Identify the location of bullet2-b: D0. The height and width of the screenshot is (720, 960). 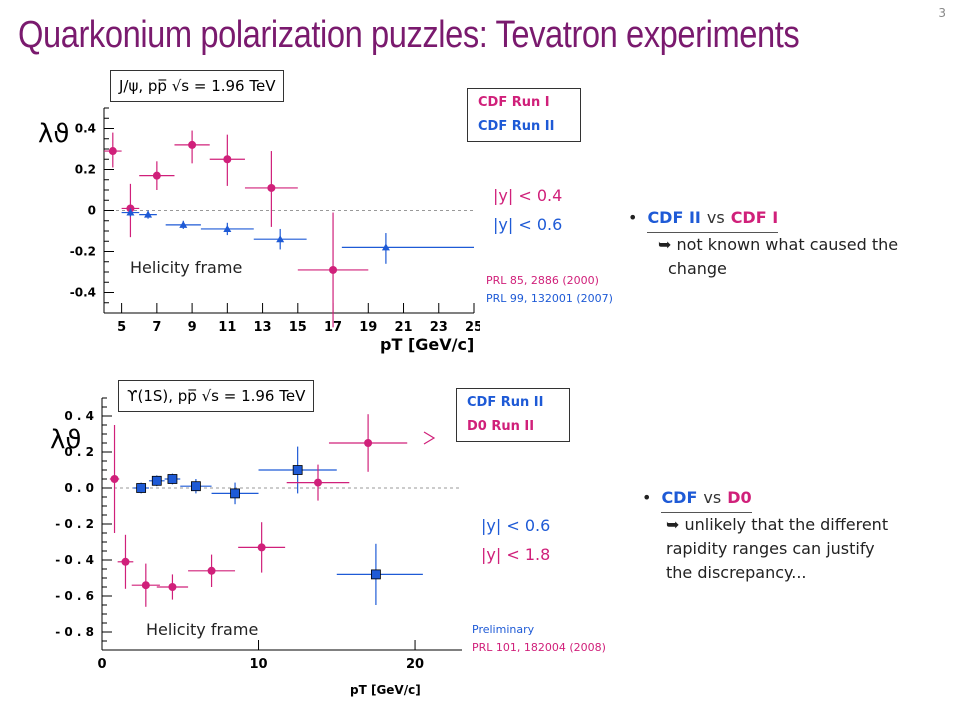
(739, 497).